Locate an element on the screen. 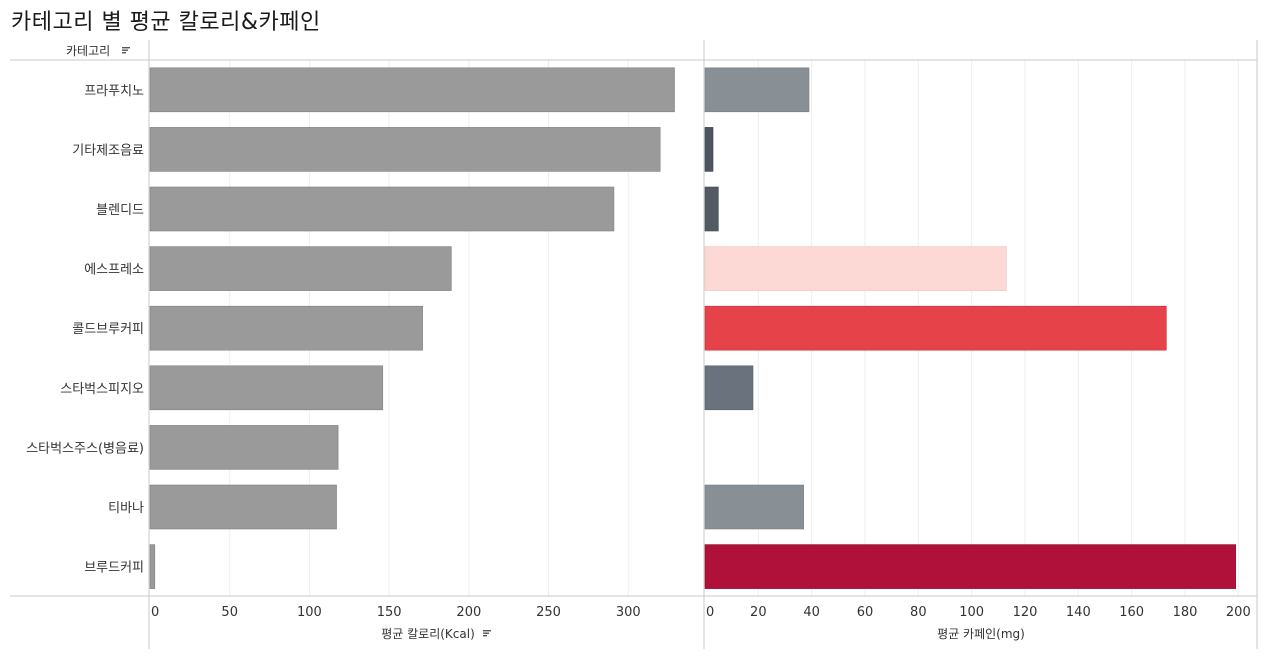 The width and height of the screenshot is (1280, 659). caffeine-tick-label: 0 is located at coordinates (710, 612).